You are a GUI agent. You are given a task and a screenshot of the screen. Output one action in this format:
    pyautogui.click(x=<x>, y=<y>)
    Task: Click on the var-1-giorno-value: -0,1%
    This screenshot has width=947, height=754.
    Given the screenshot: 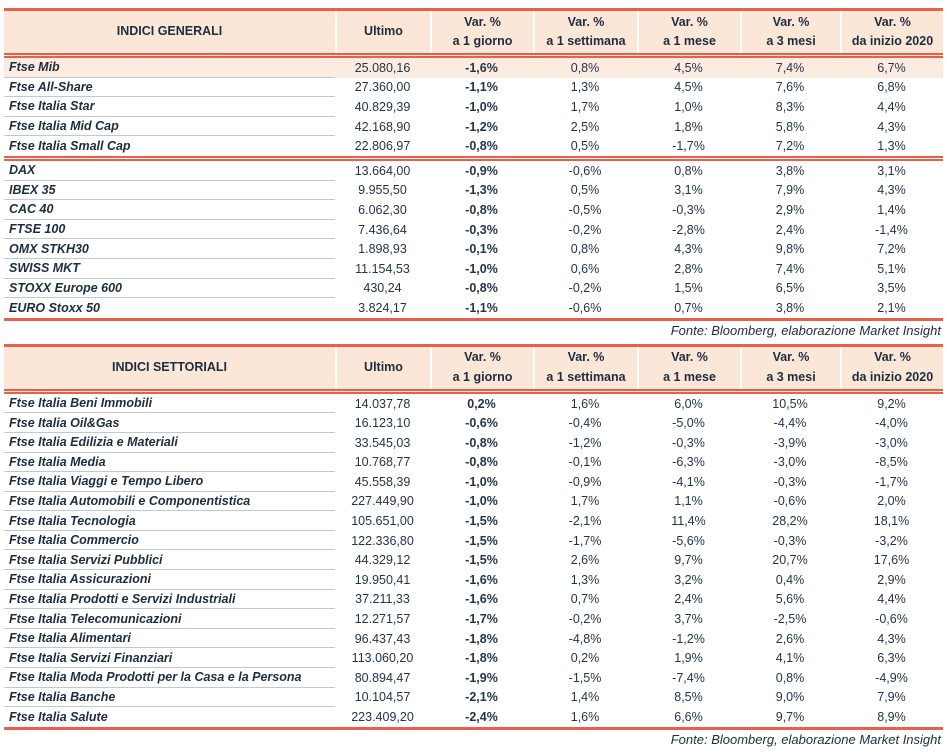 What is the action you would take?
    pyautogui.click(x=481, y=249)
    